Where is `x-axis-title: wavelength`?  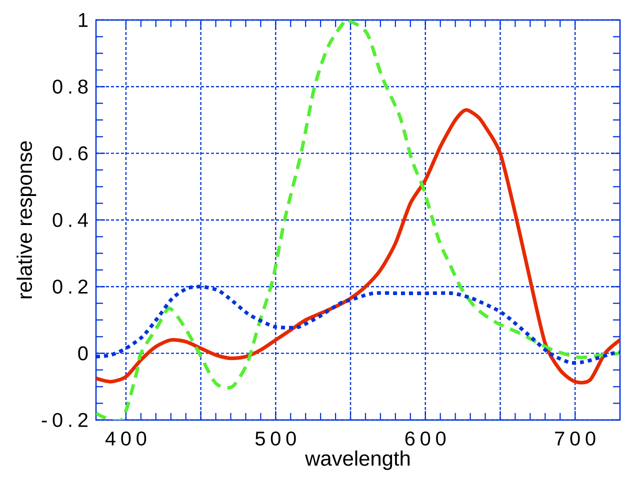 x-axis-title: wavelength is located at coordinates (357, 460).